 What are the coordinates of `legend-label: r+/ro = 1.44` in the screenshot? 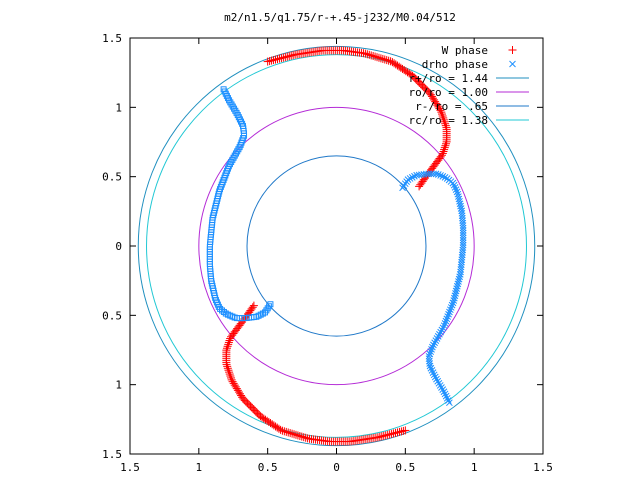 It's located at (449, 78).